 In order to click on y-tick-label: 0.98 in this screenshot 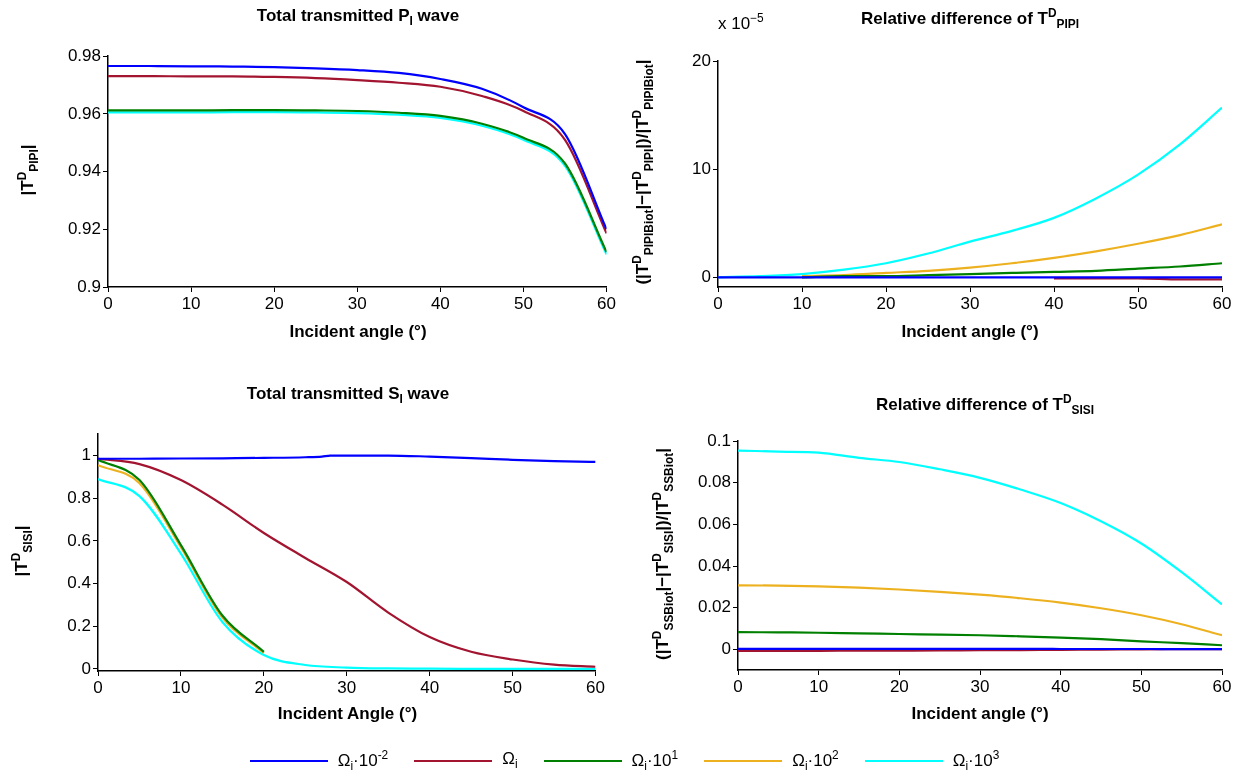, I will do `click(84, 55)`.